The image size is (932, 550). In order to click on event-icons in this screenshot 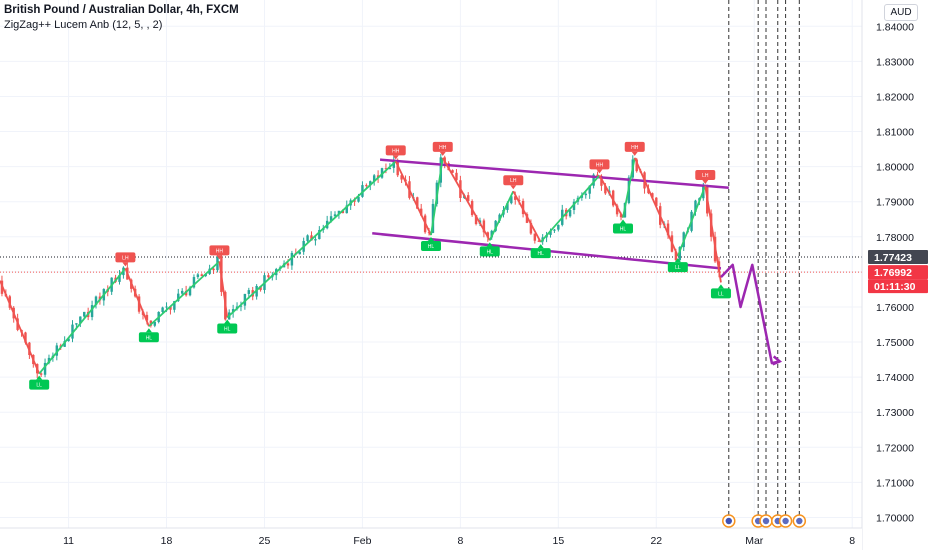, I will do `click(764, 521)`.